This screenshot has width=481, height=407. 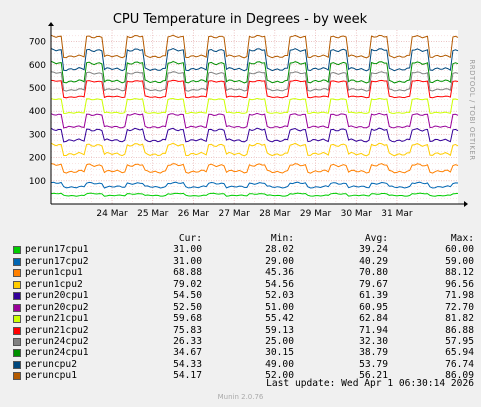 What do you see at coordinates (373, 273) in the screenshot?
I see `legend-avg-value: 70.80` at bounding box center [373, 273].